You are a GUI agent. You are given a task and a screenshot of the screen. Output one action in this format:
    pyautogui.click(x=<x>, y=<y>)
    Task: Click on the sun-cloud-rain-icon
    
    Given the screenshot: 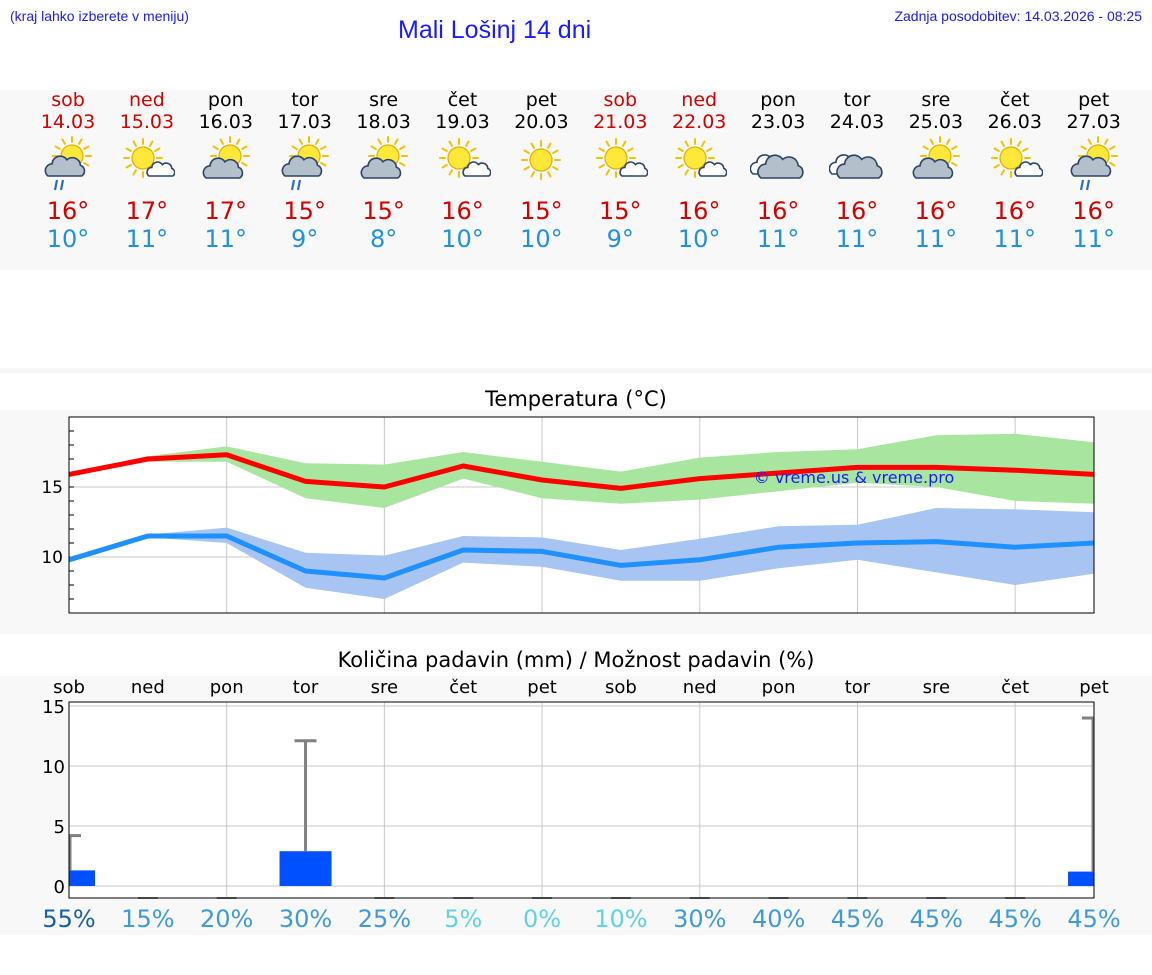 What is the action you would take?
    pyautogui.click(x=1094, y=163)
    